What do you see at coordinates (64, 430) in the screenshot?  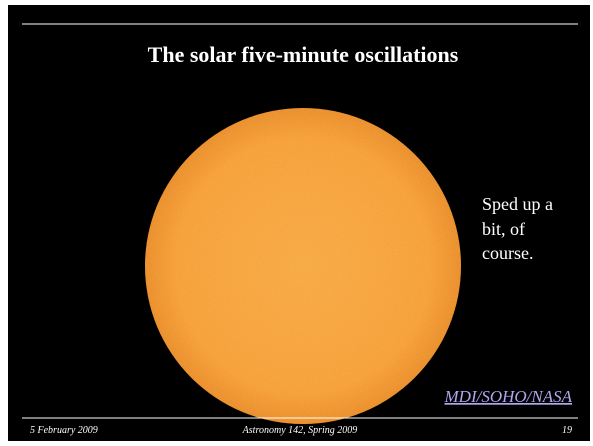 I see `footer-date: 5 February 2009` at bounding box center [64, 430].